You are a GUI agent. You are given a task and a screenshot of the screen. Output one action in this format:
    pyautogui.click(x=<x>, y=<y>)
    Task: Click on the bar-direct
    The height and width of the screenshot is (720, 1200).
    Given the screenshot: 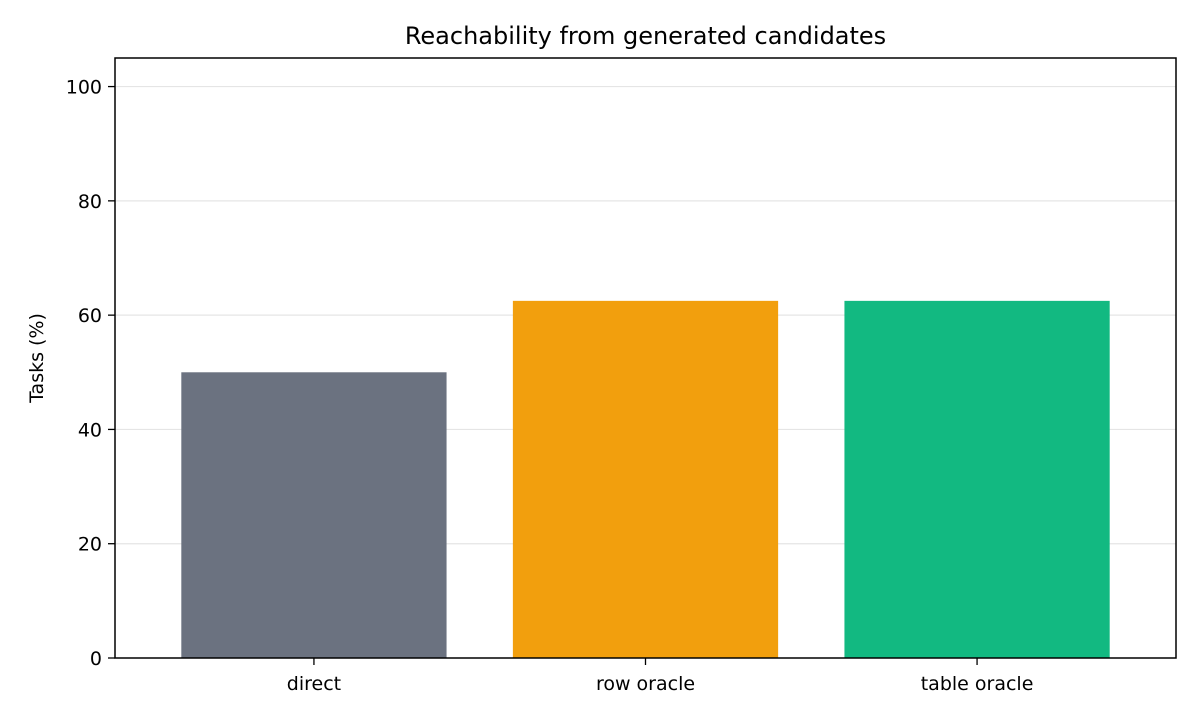 What is the action you would take?
    pyautogui.click(x=314, y=515)
    